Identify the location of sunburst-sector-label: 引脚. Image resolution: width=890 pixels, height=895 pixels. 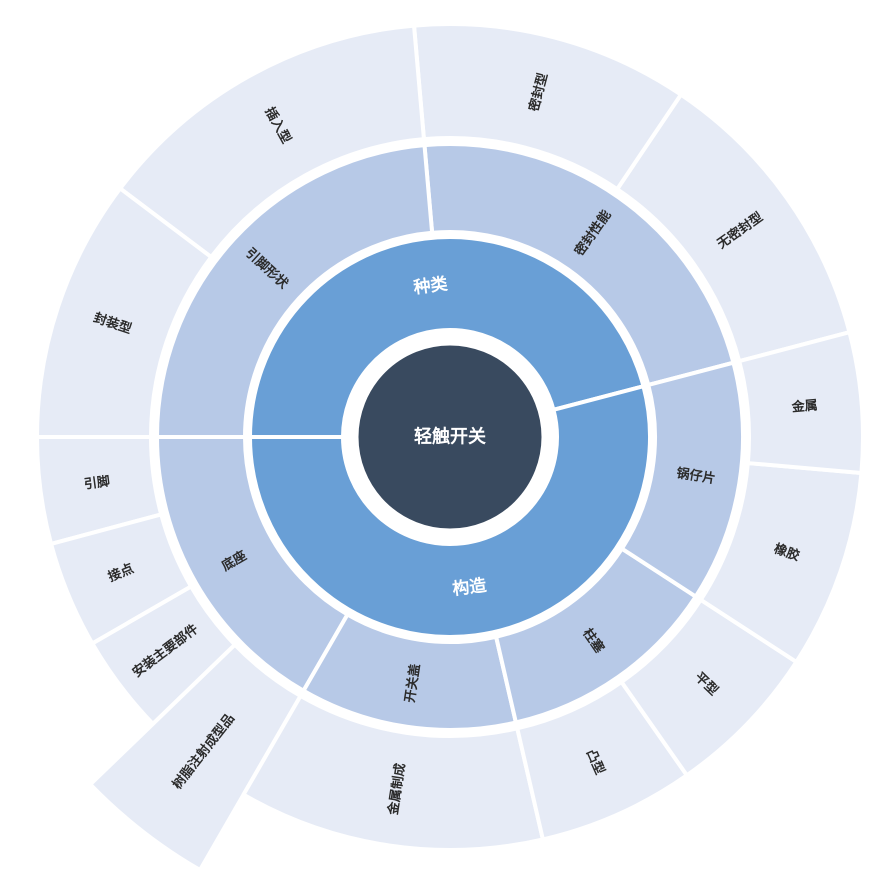
(97, 482).